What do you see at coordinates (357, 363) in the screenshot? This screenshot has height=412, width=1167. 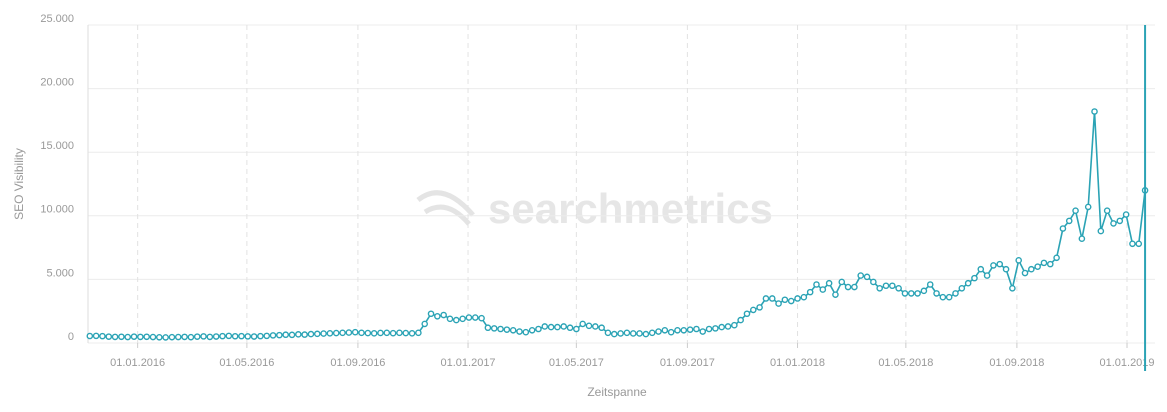 I see `x-tick-label: 01.09.2016` at bounding box center [357, 363].